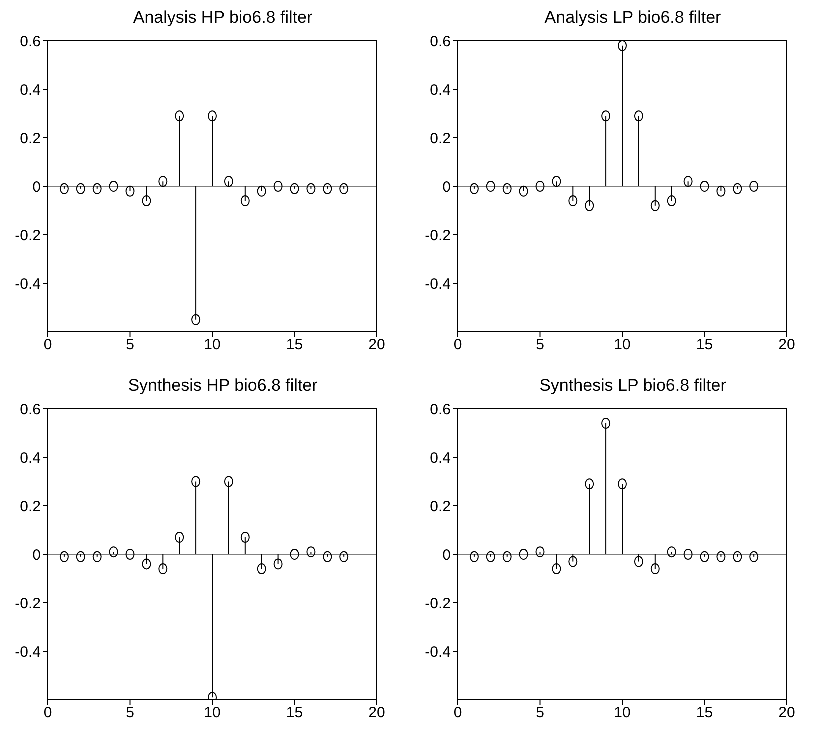 The width and height of the screenshot is (826, 745). What do you see at coordinates (223, 18) in the screenshot?
I see `chart-title: Analysis HP bio6.8 filter` at bounding box center [223, 18].